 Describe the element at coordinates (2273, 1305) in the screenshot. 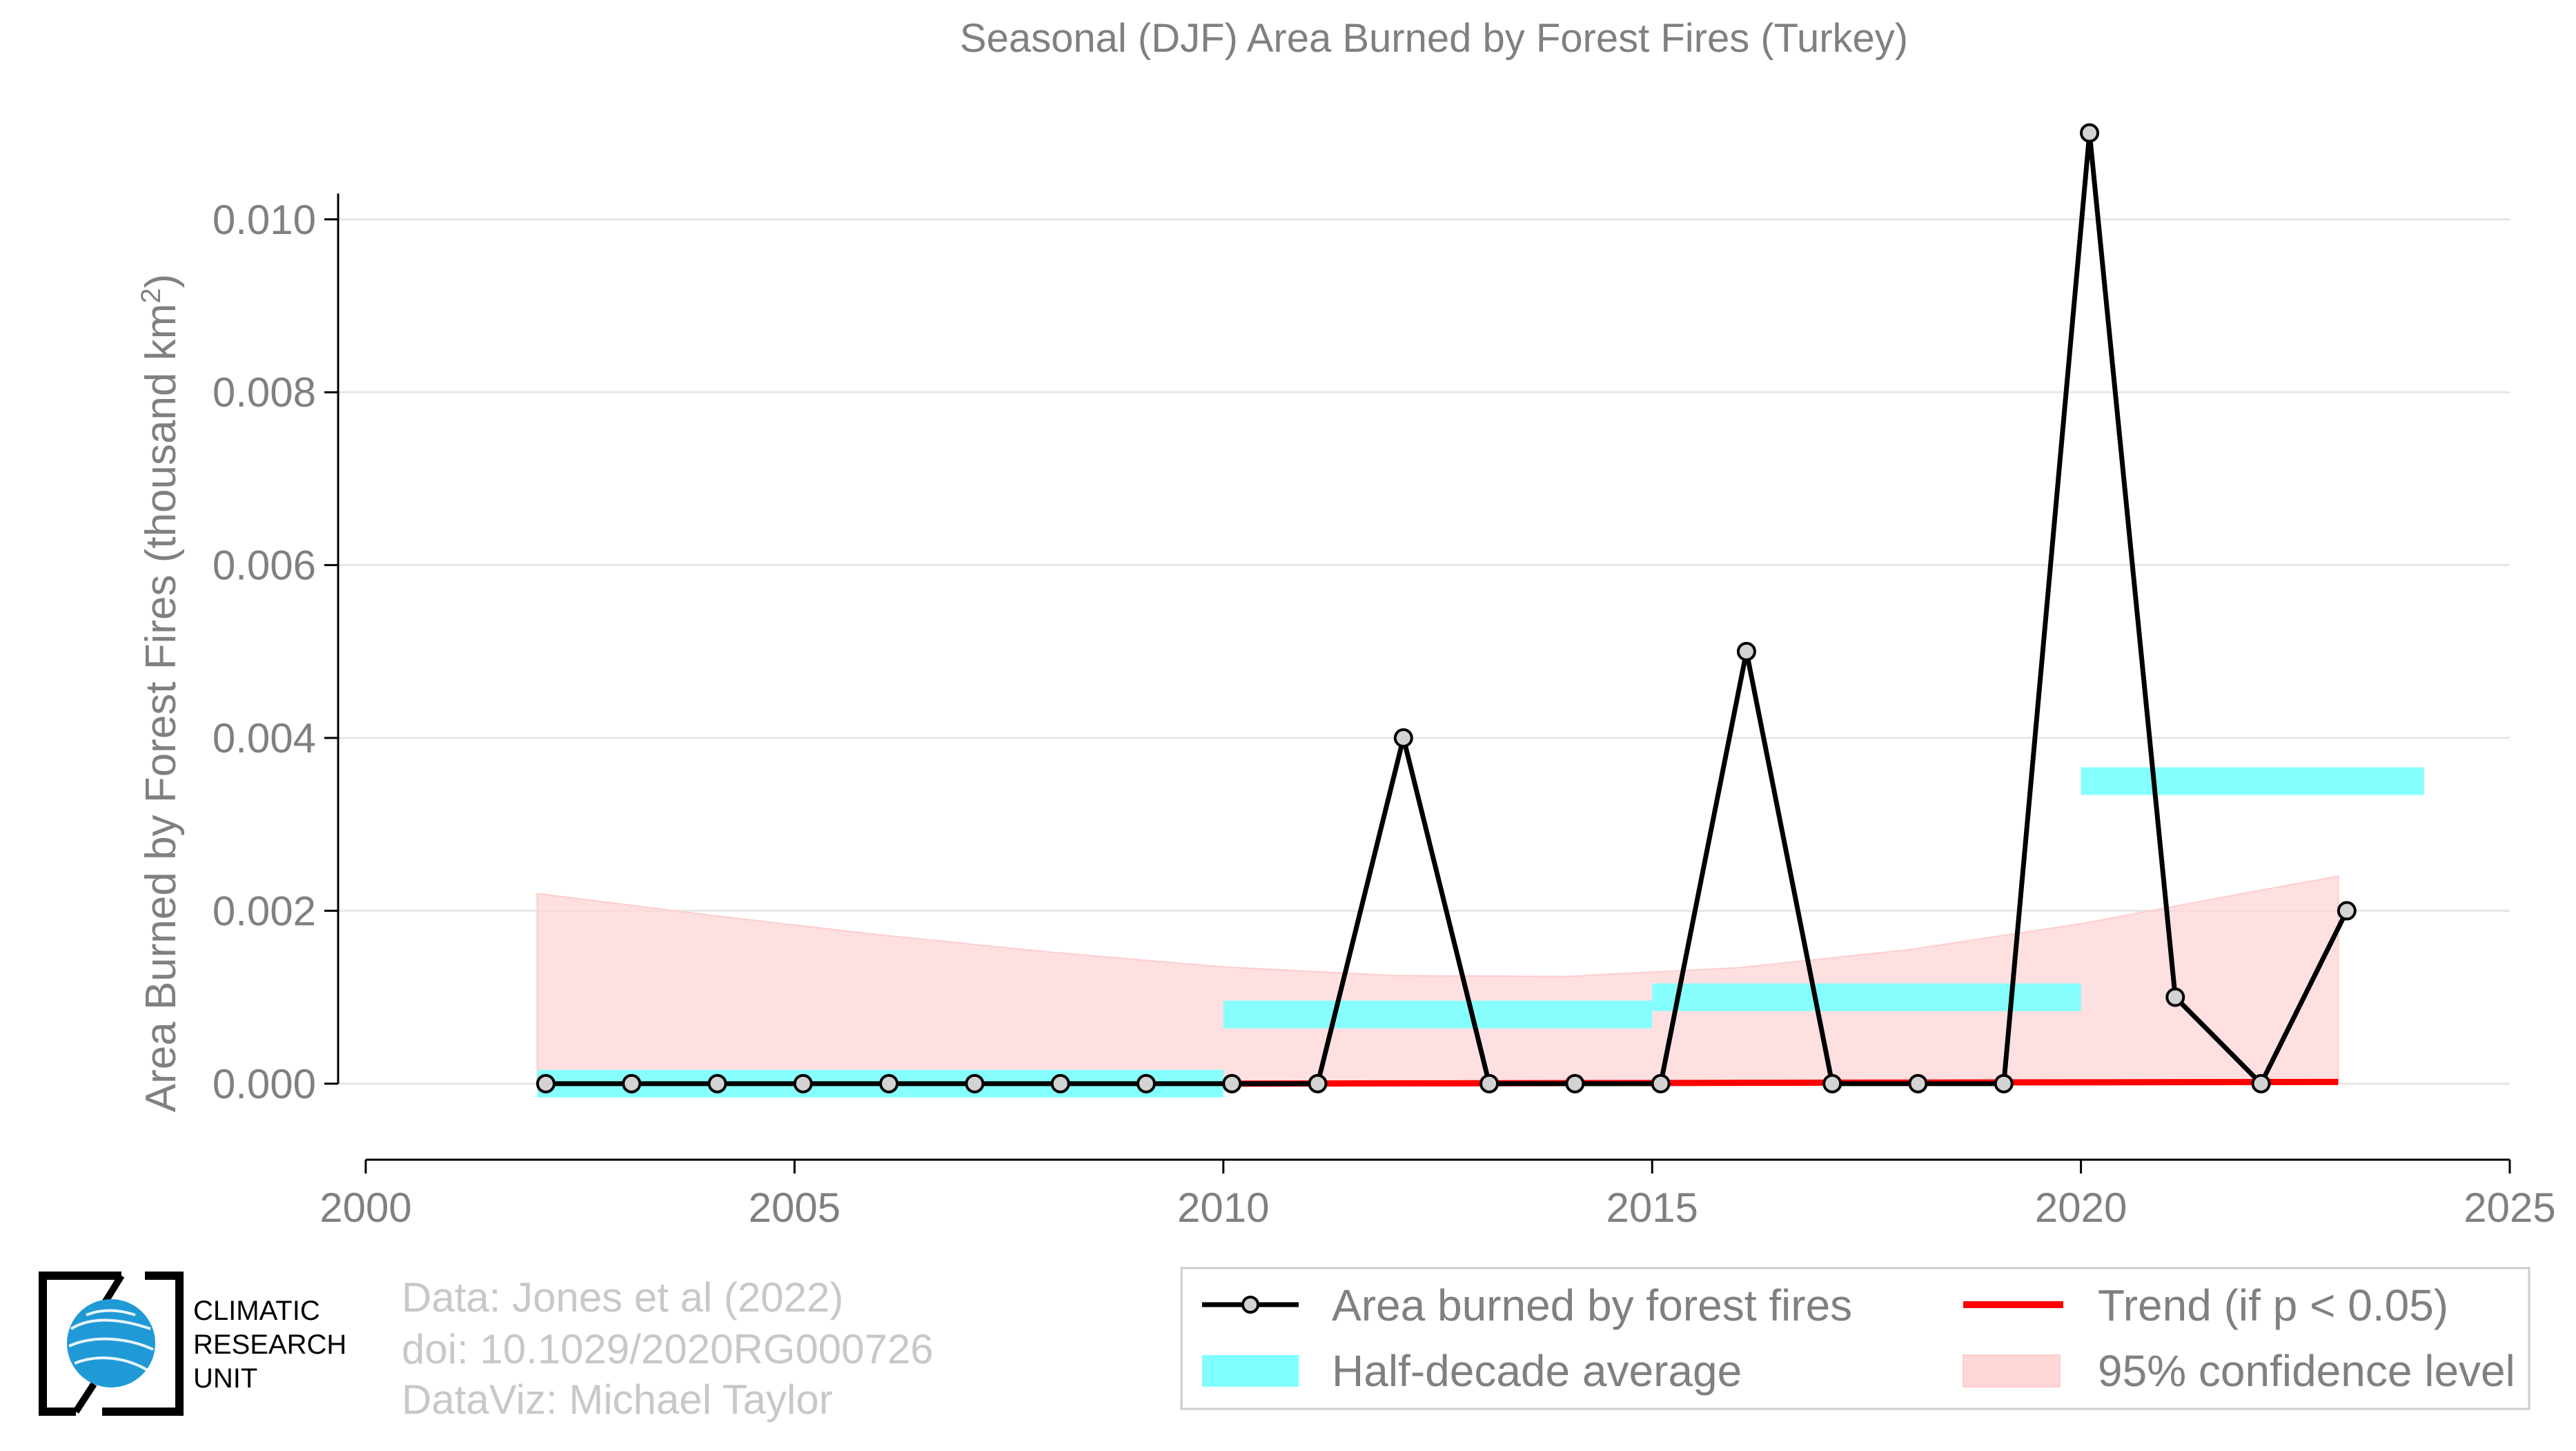

I see `legend-label-trend: Trend (if p < 0.05)` at that location.